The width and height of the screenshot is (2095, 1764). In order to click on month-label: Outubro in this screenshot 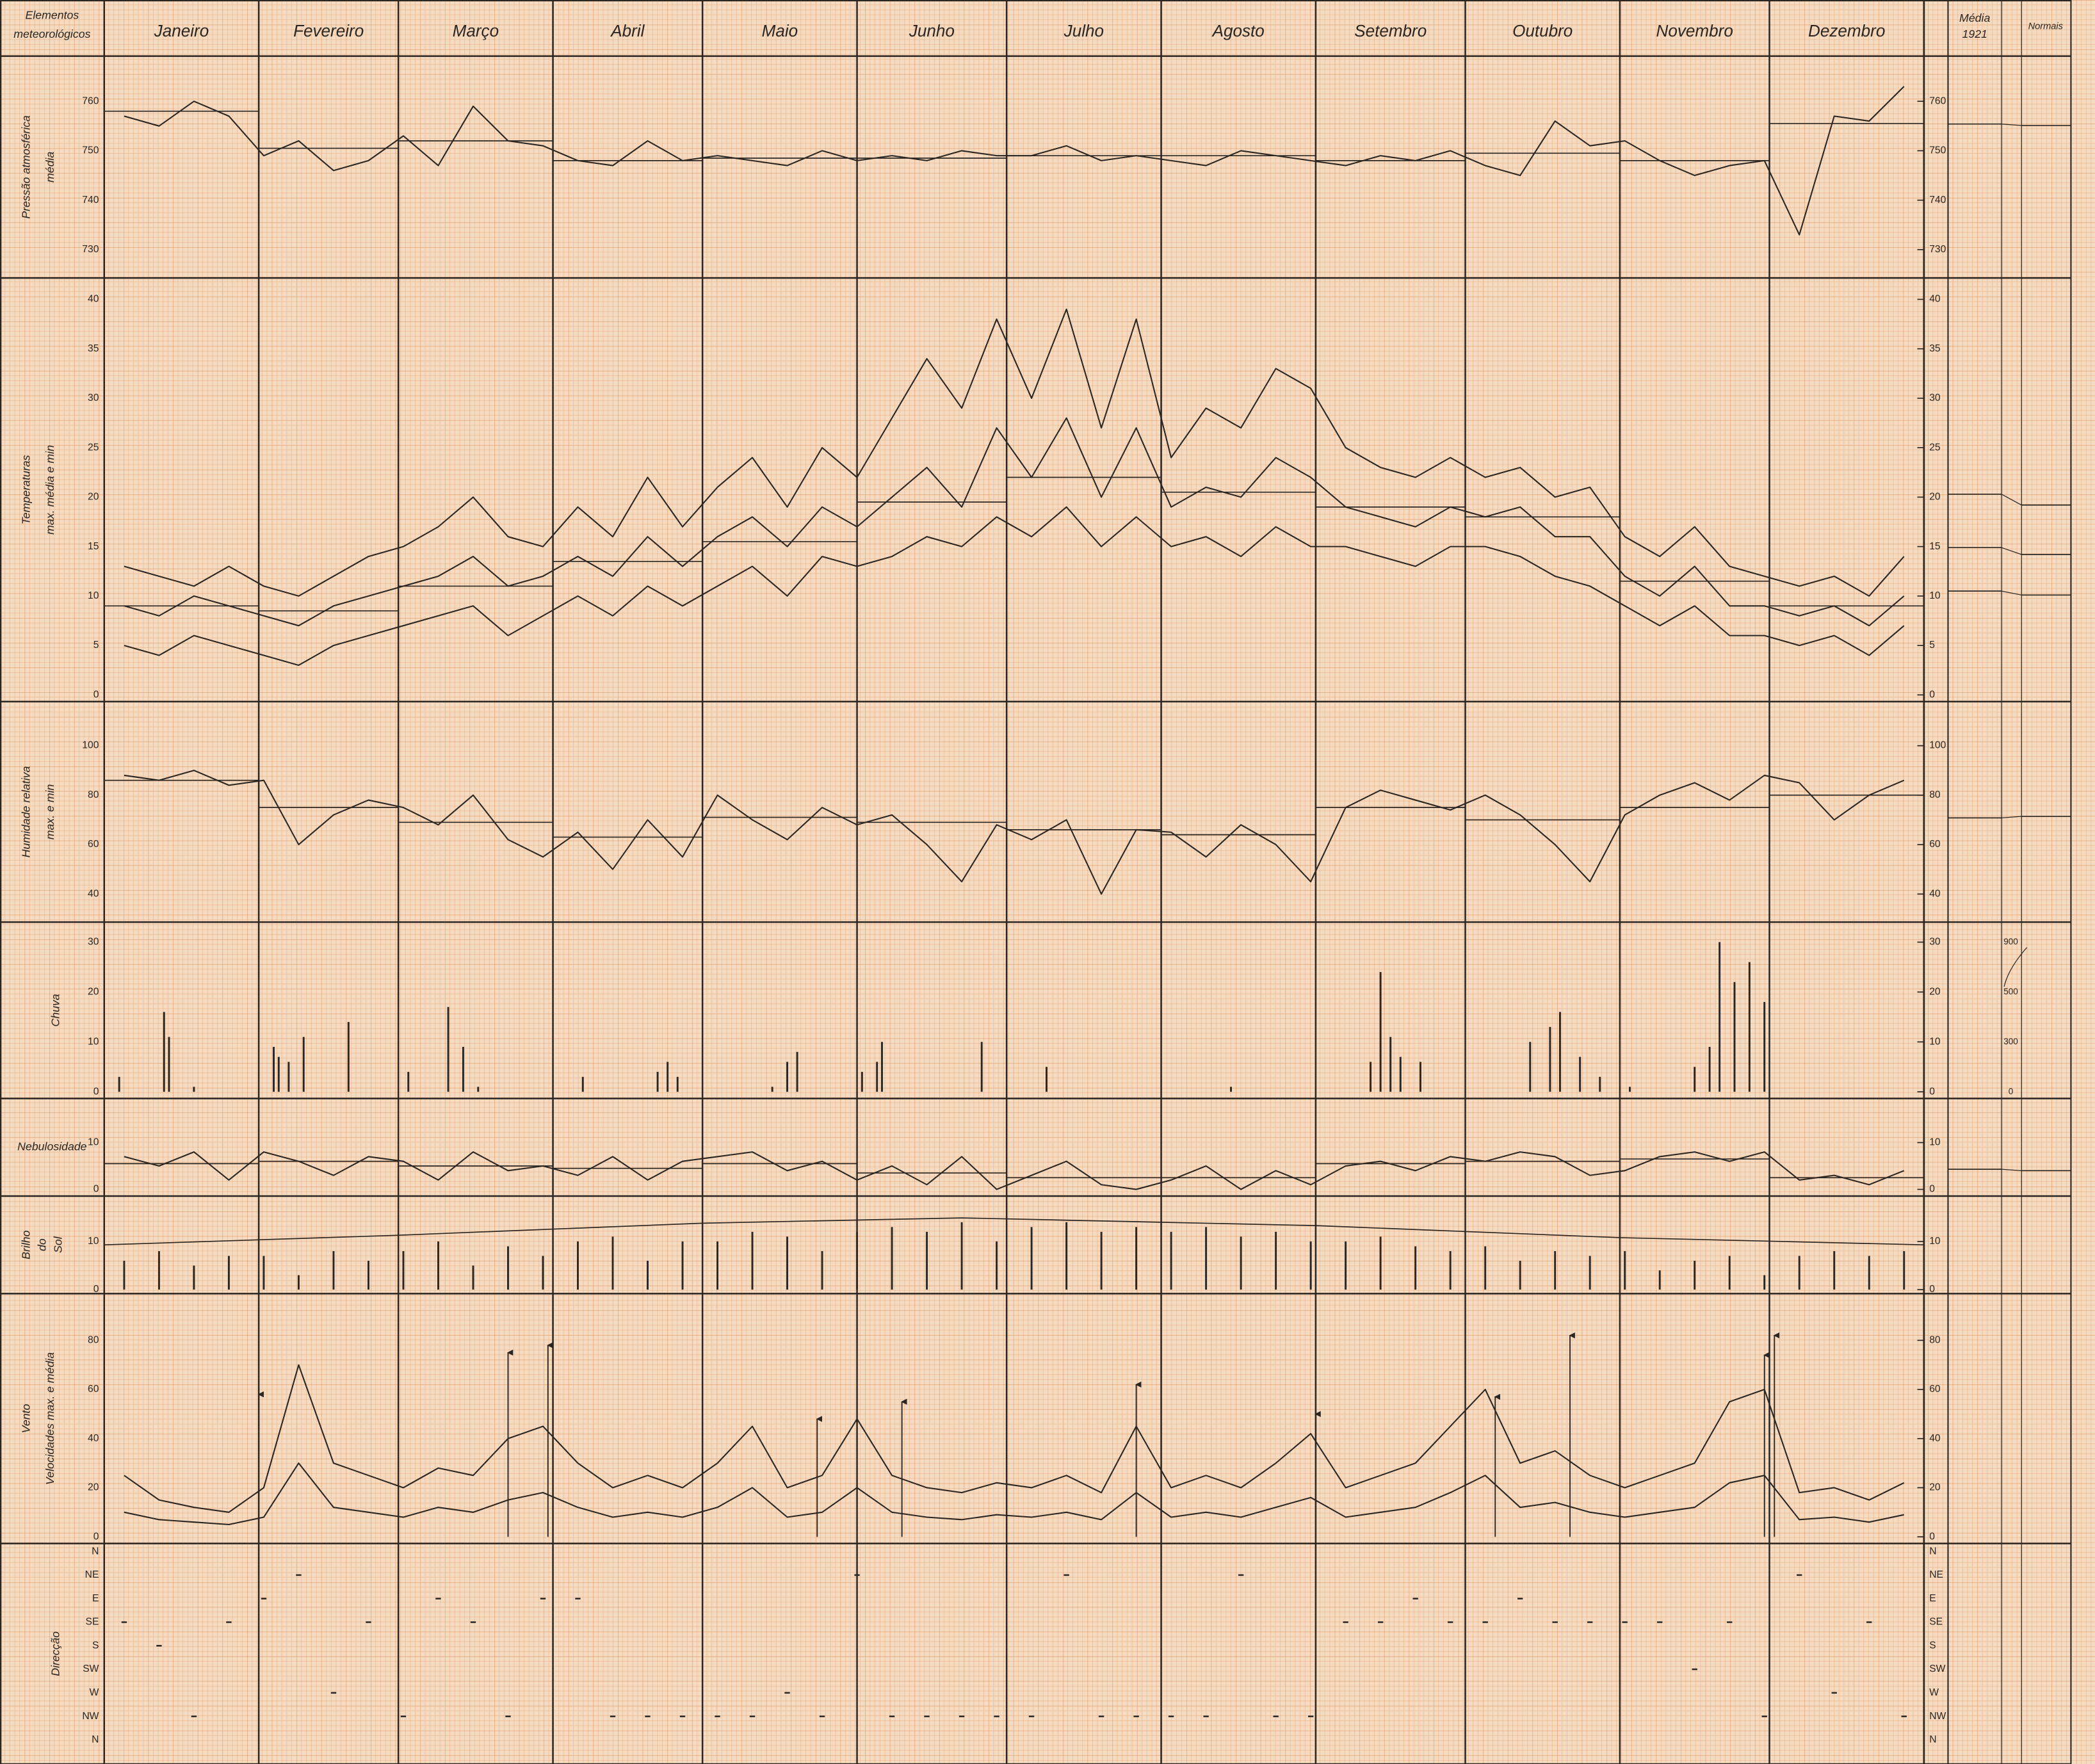, I will do `click(1542, 30)`.